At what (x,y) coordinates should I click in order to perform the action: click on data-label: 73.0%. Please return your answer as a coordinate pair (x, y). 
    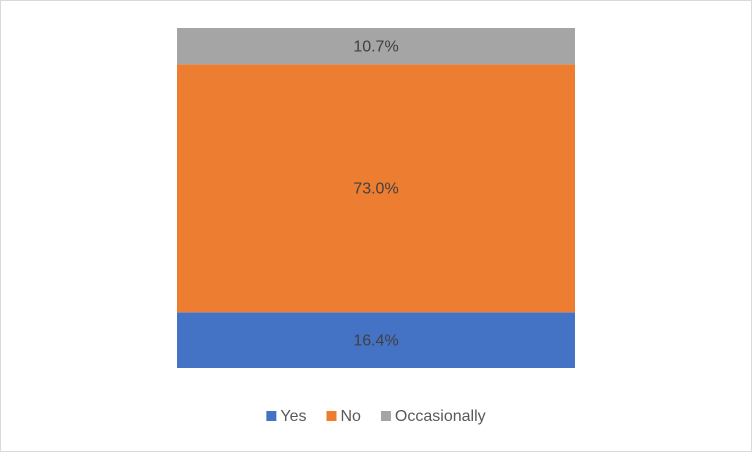
    Looking at the image, I should click on (375, 189).